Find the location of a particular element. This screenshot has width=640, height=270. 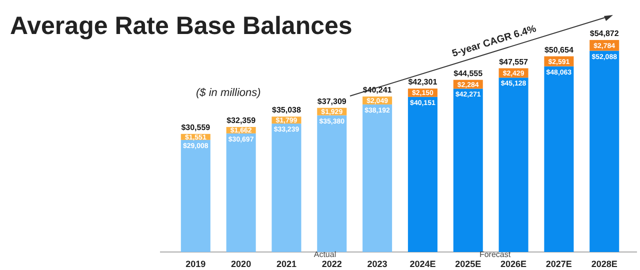

total-label: $37,309 is located at coordinates (332, 101).